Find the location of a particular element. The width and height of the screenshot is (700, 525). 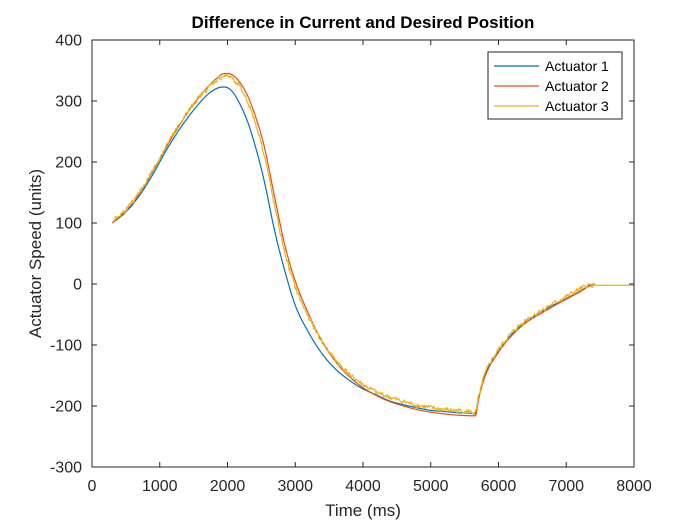

y-tick-label: 300 is located at coordinates (68, 102).